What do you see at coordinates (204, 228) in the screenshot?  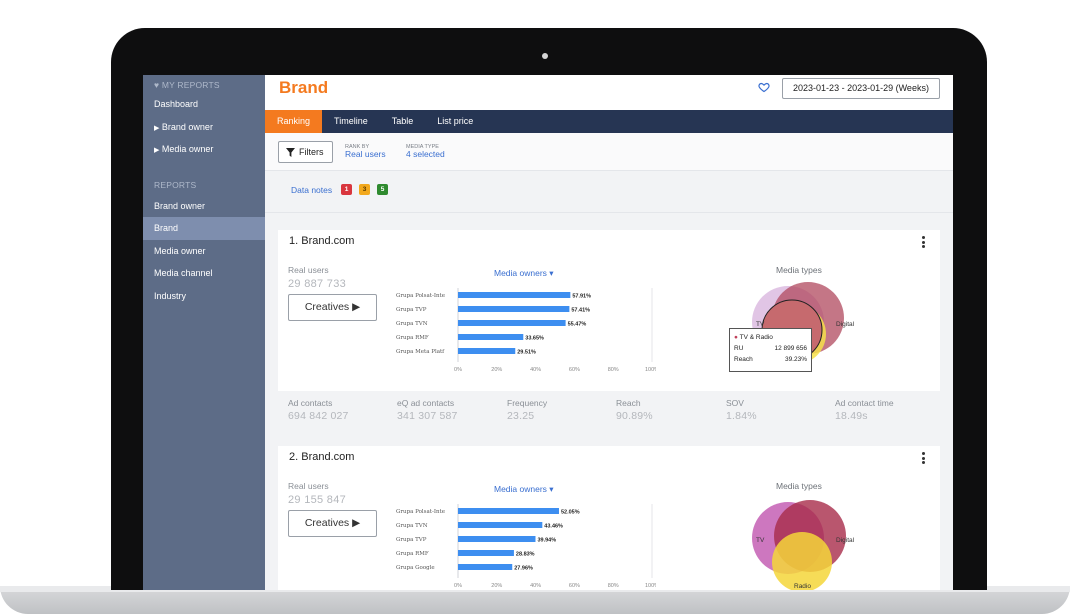 I see `sidebar-item-brand: Brand` at bounding box center [204, 228].